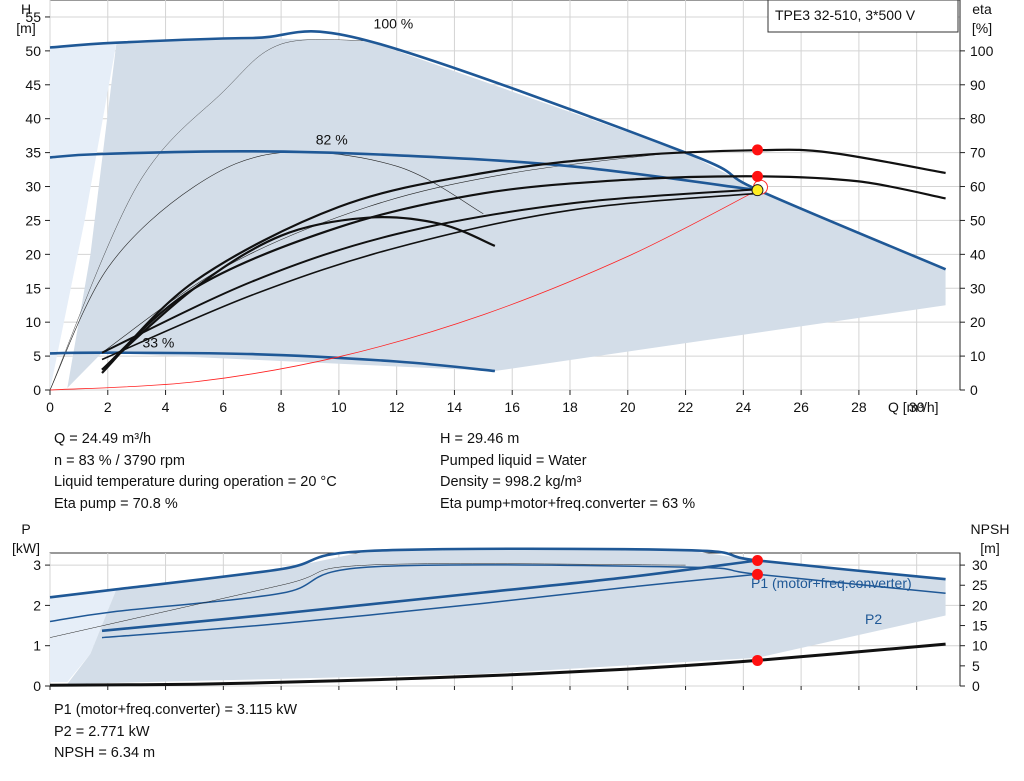 The image size is (1024, 781). What do you see at coordinates (33, 119) in the screenshot?
I see `y-tick-label: 40` at bounding box center [33, 119].